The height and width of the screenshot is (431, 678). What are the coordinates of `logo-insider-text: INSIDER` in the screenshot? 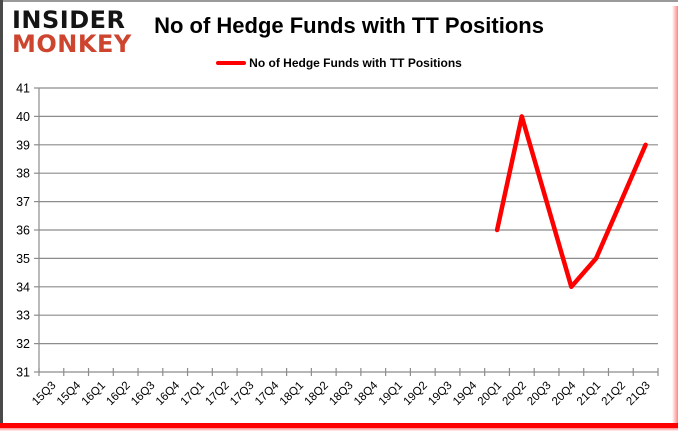 It's located at (69, 20).